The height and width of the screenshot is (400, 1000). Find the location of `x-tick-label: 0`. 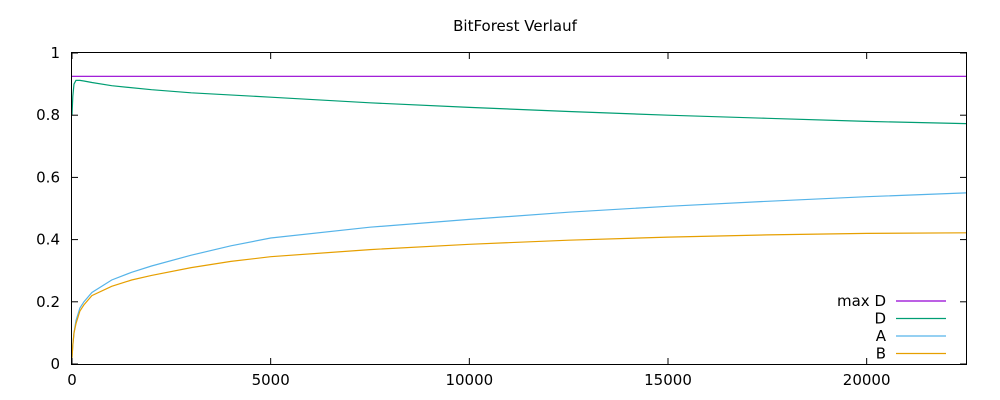

x-tick-label: 0 is located at coordinates (72, 380).